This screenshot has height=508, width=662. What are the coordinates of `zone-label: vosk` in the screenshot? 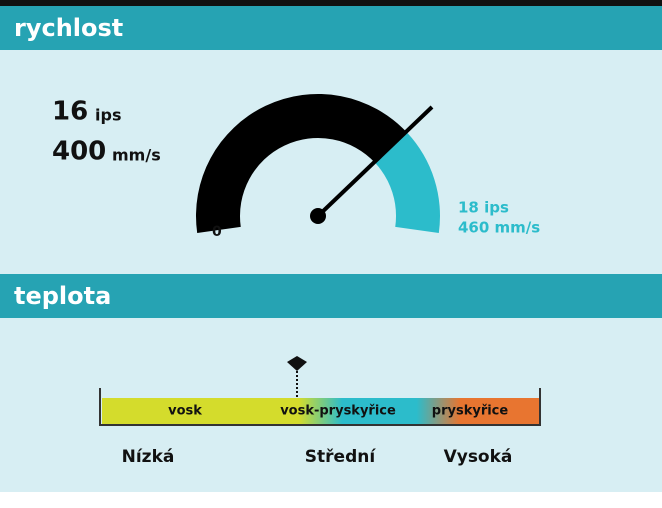 It's located at (185, 411).